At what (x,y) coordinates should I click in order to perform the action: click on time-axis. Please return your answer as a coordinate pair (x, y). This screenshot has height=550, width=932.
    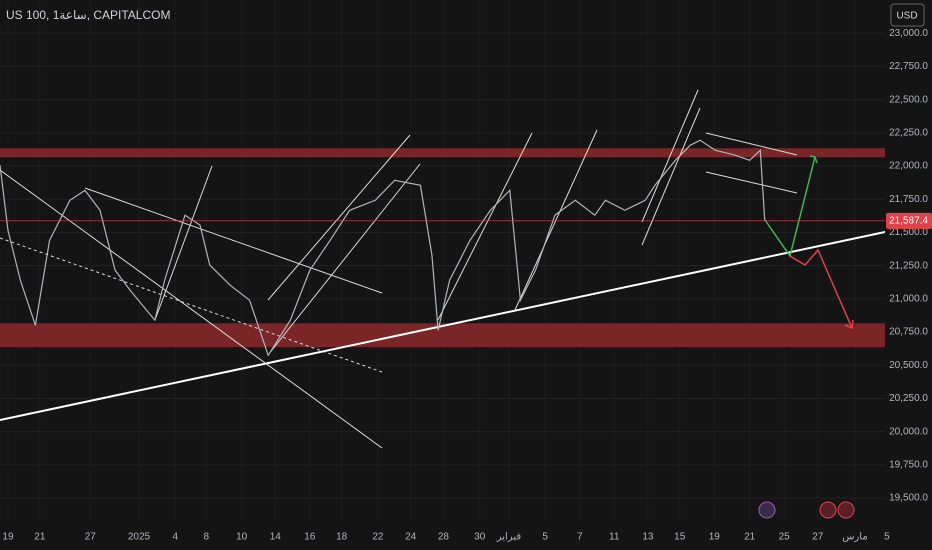
    Looking at the image, I should click on (466, 536).